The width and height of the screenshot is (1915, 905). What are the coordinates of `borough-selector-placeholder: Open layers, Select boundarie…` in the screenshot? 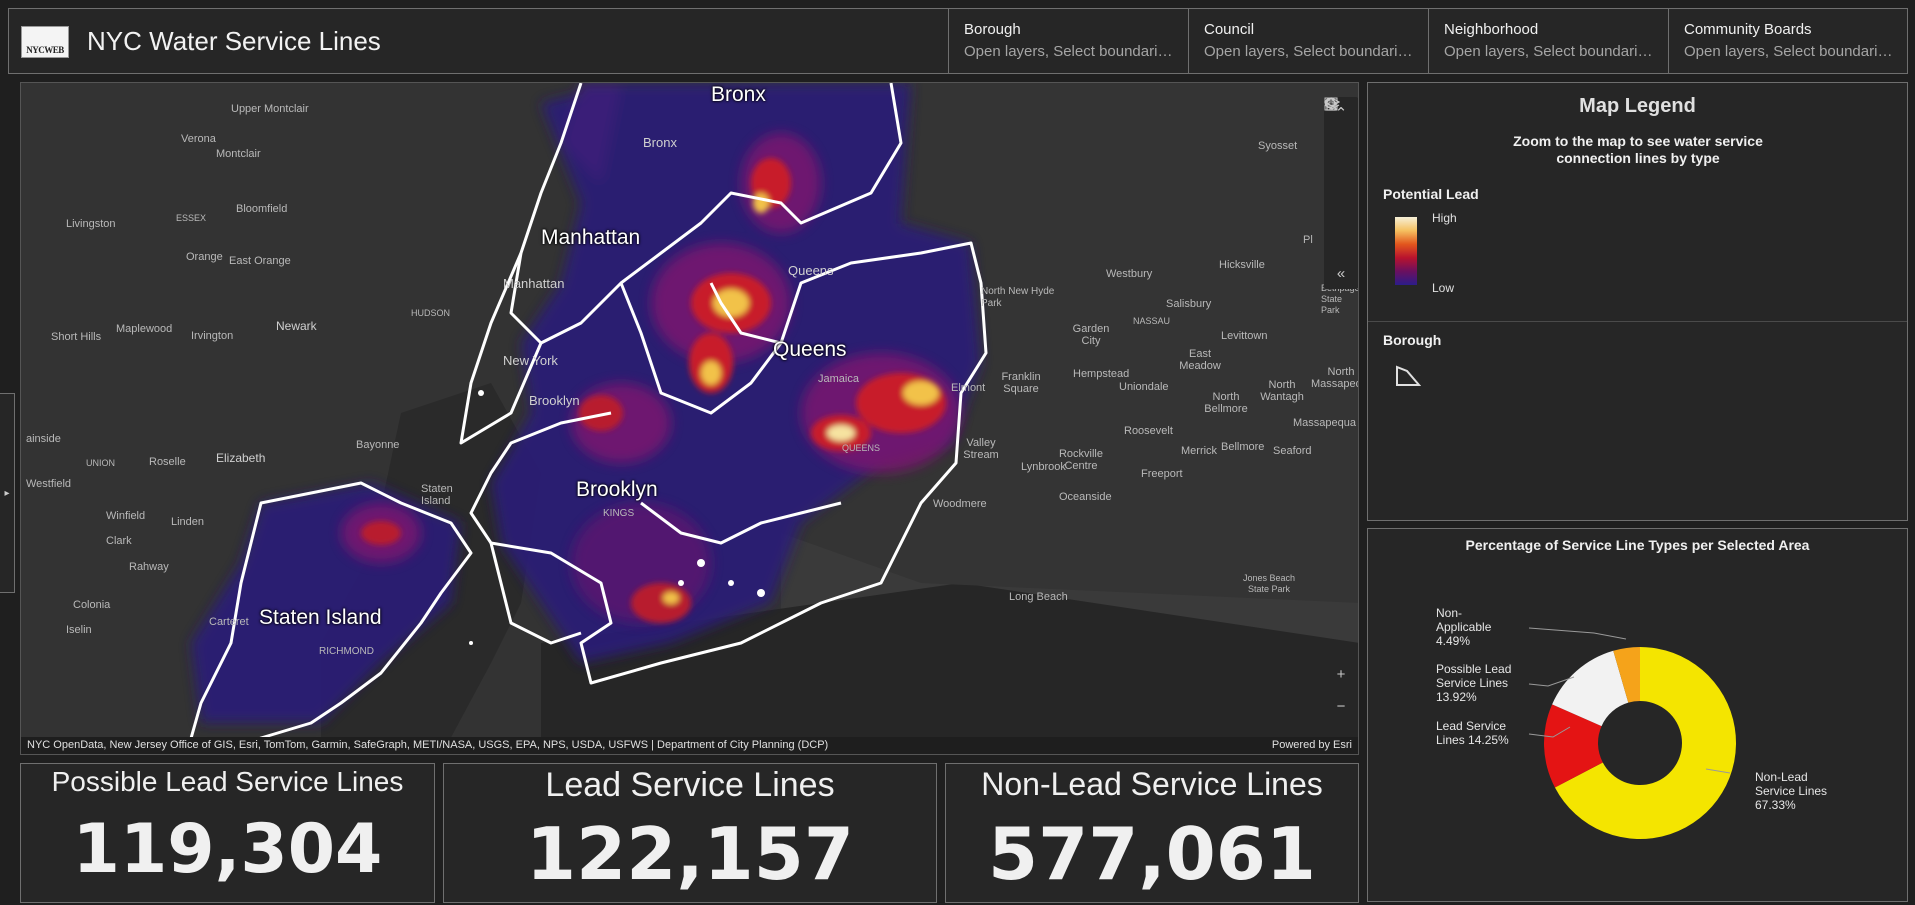 It's located at (1068, 51).